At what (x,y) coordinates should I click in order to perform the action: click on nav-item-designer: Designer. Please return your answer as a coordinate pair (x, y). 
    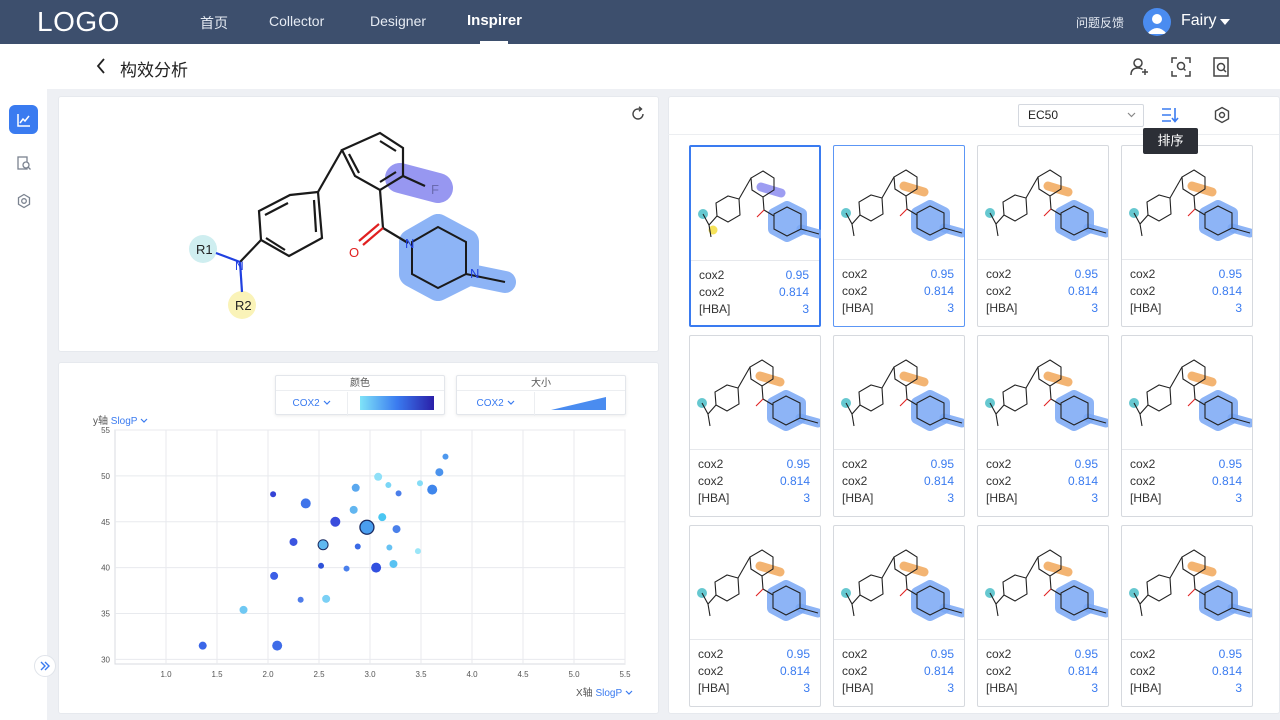
    Looking at the image, I should click on (398, 21).